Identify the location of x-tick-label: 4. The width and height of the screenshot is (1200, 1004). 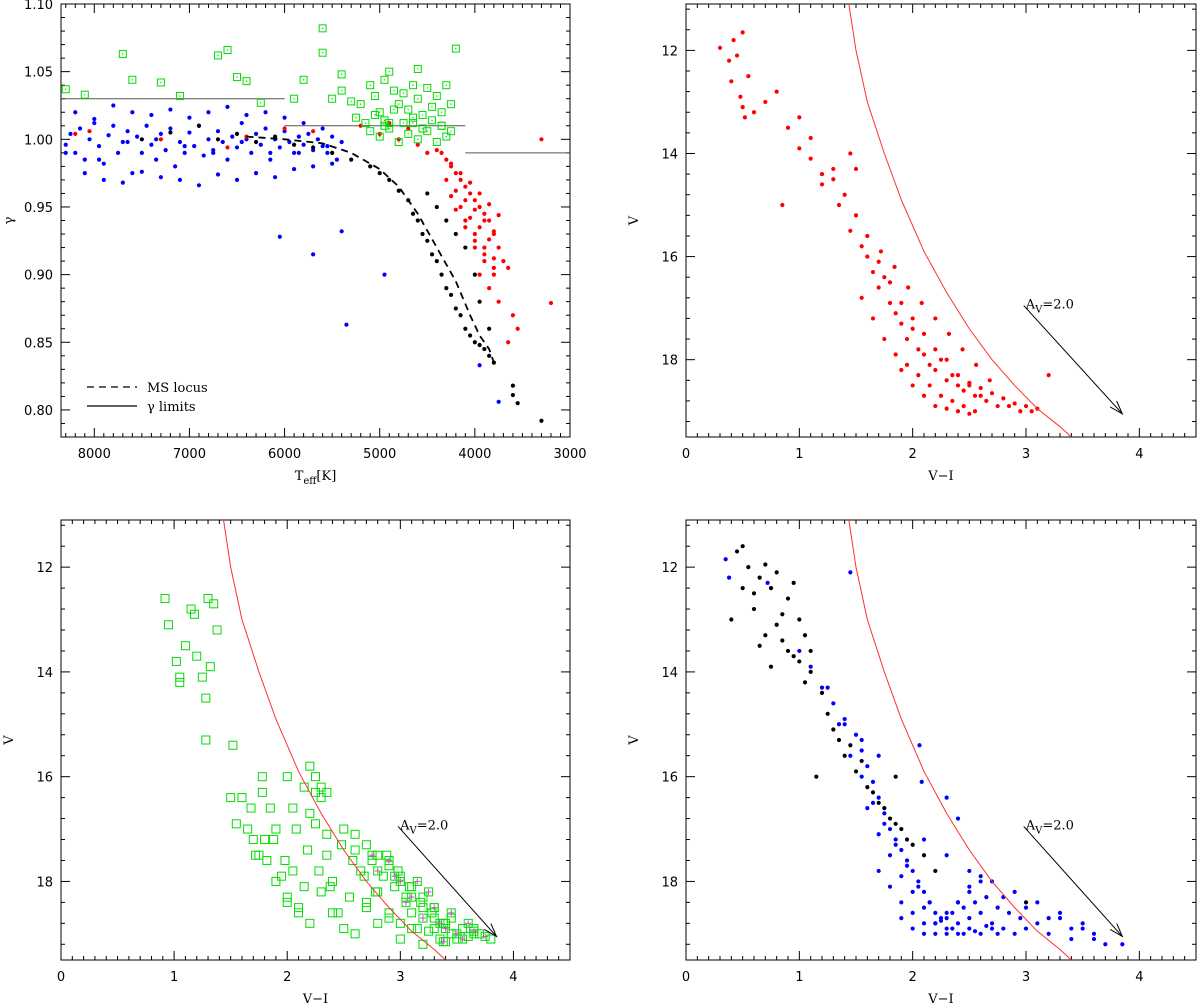
(513, 977).